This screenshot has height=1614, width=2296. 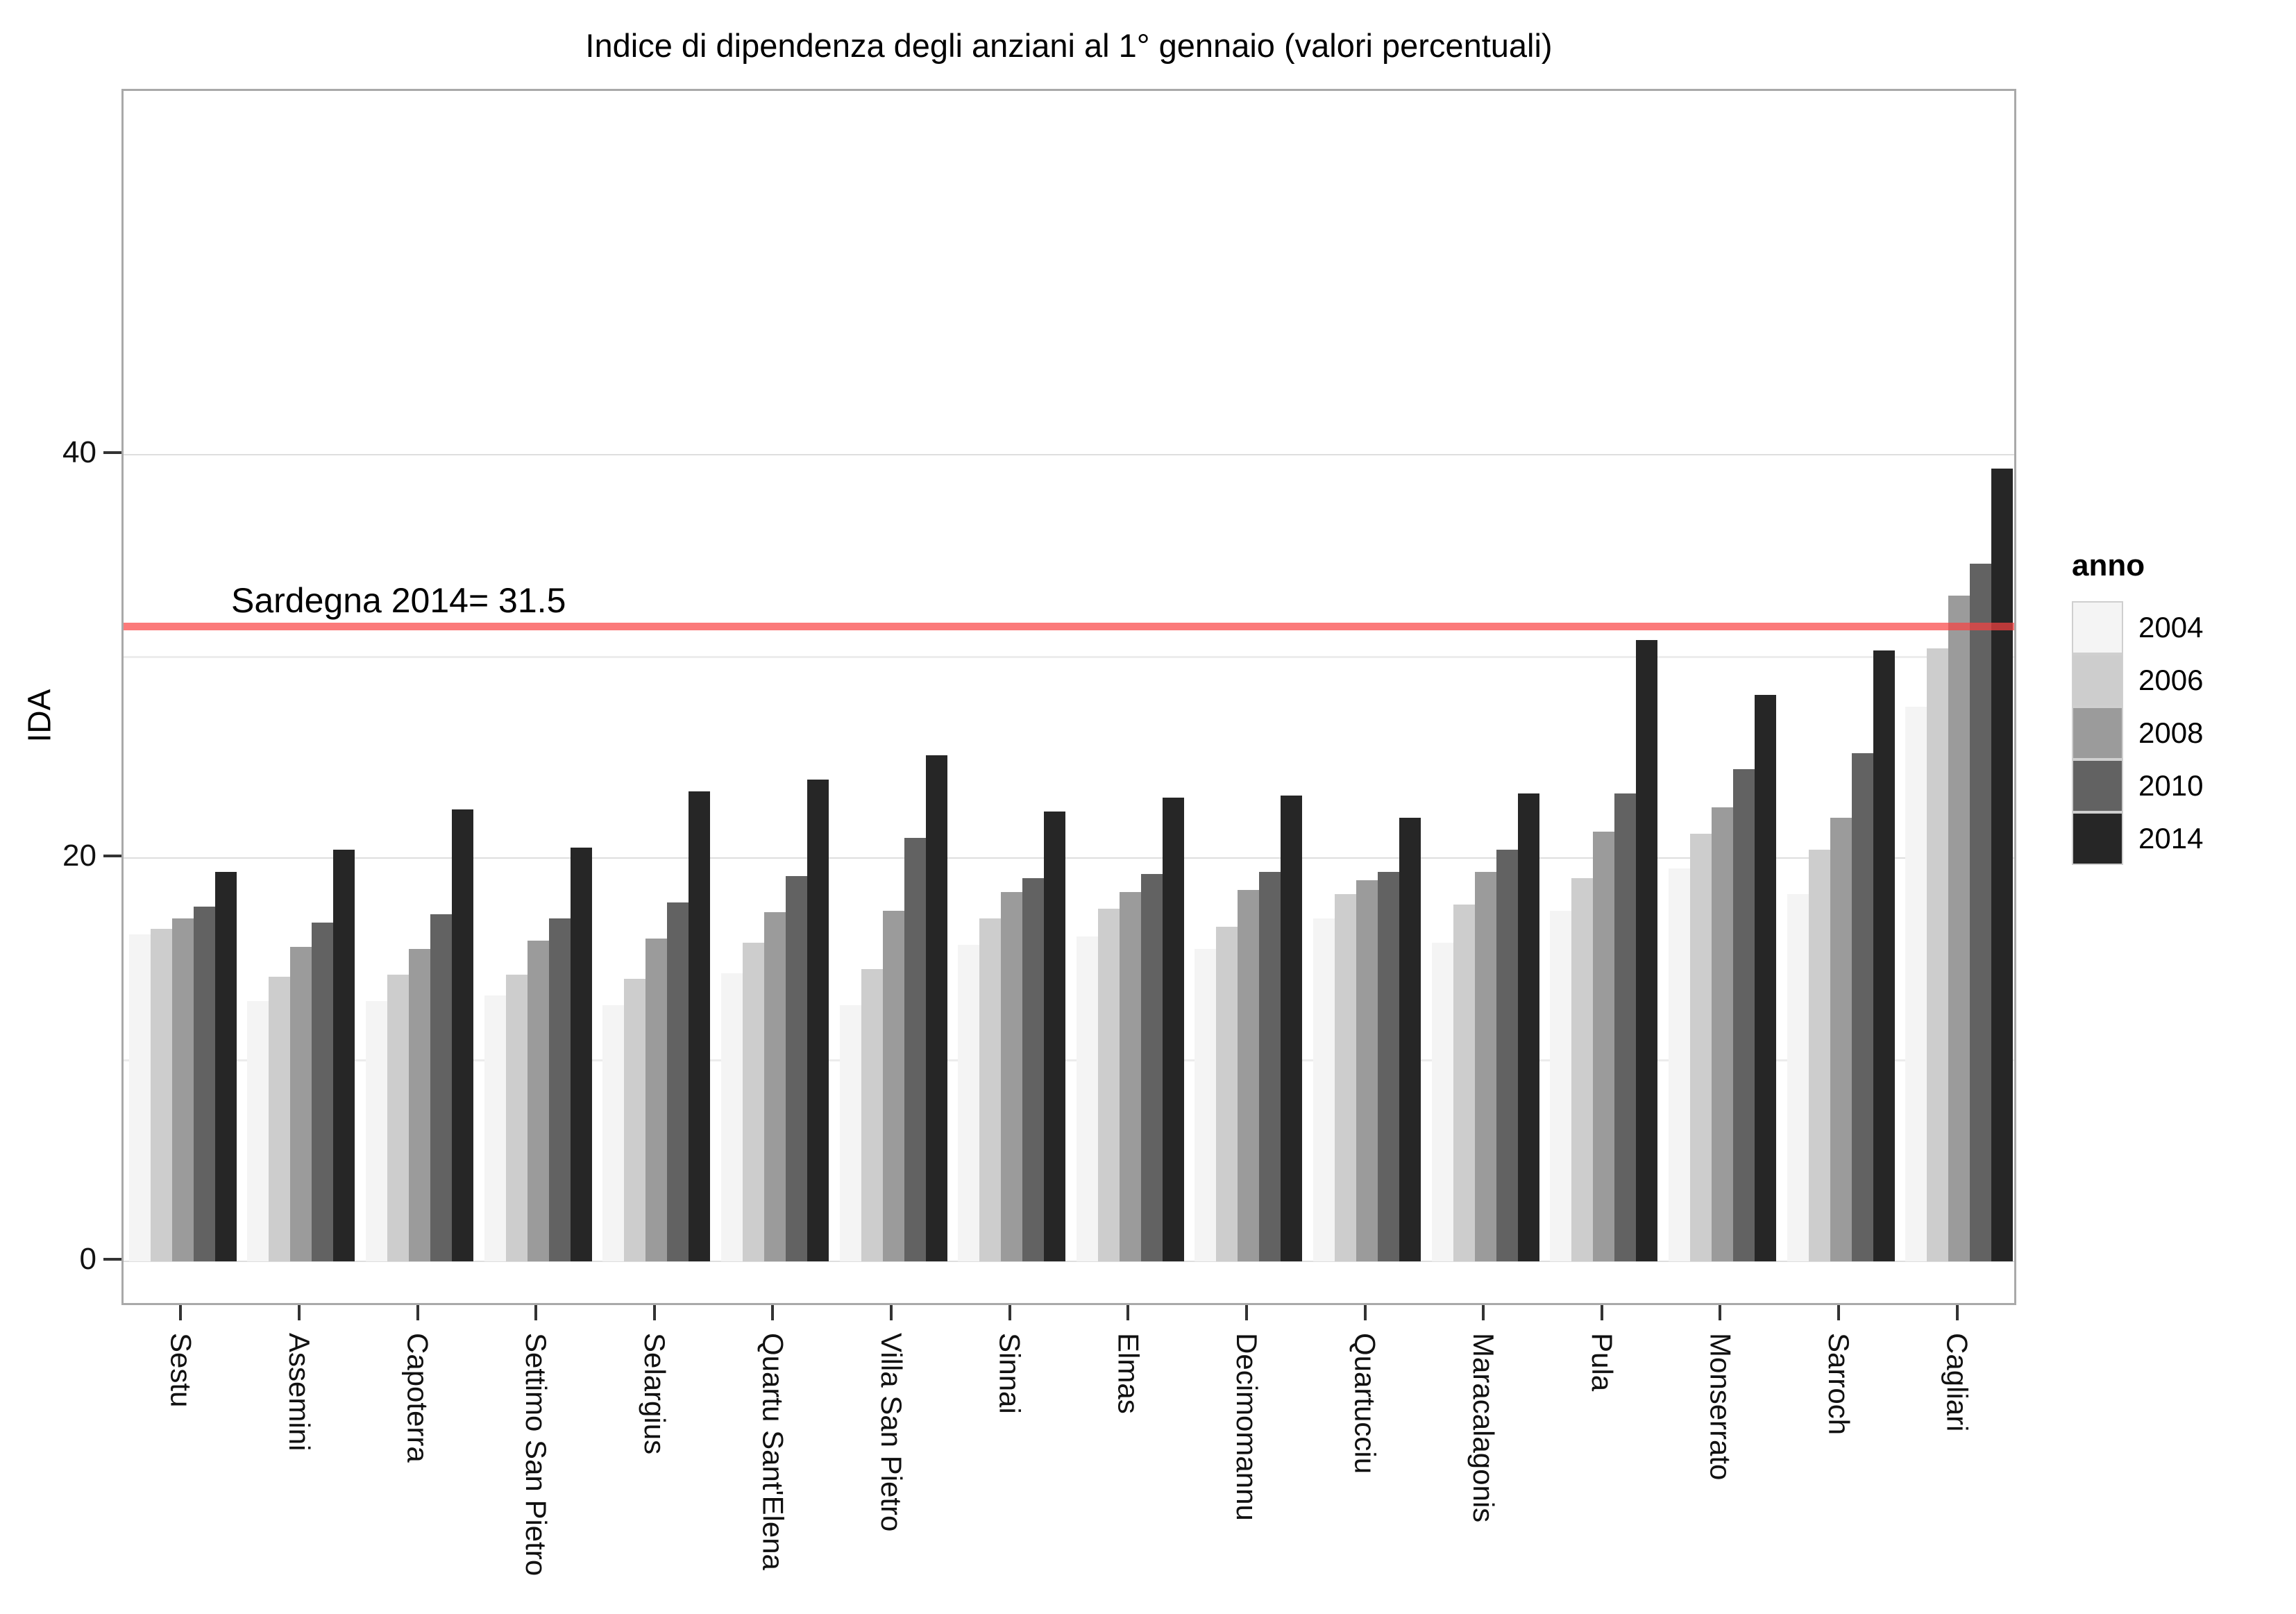 I want to click on bar-Quartu Sant'Elena-2008, so click(x=774, y=1087).